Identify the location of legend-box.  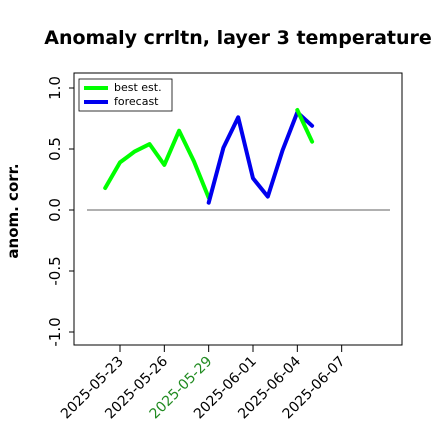
(125, 95).